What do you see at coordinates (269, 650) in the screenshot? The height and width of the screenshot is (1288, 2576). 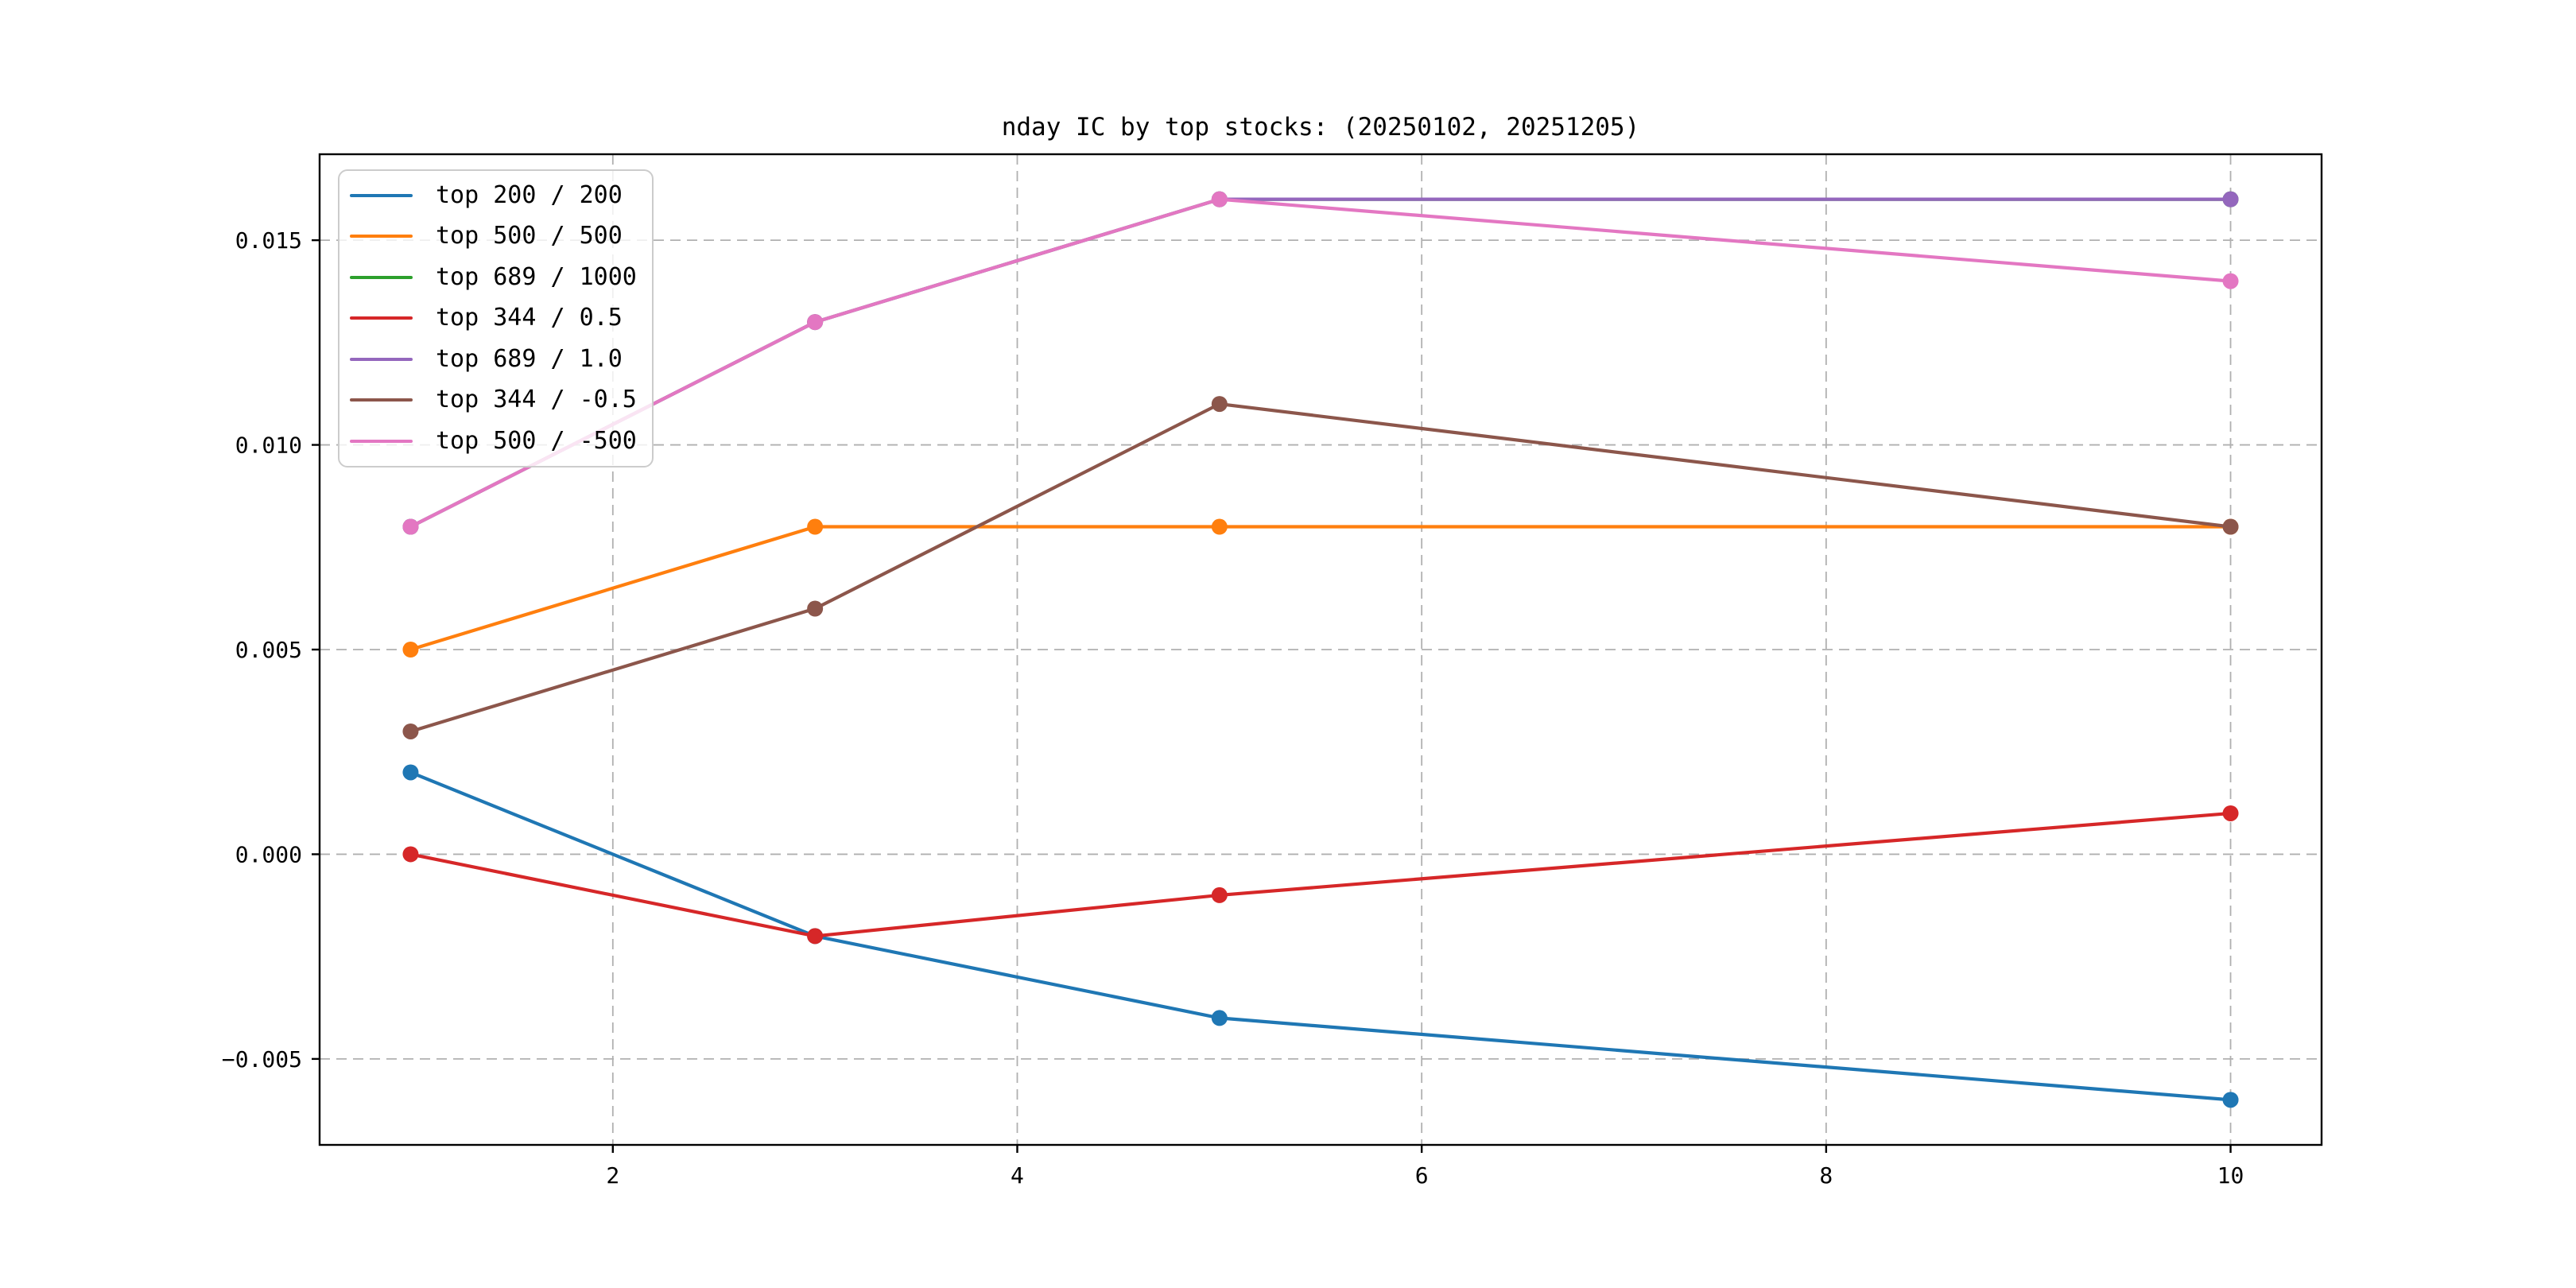 I see `y-tick-label: 0.005` at bounding box center [269, 650].